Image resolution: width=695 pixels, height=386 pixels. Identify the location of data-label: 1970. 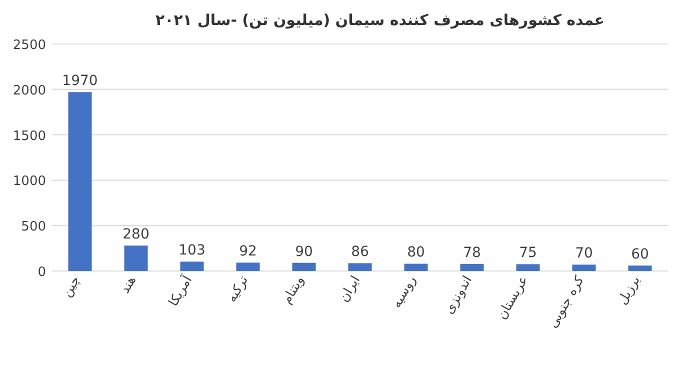
(80, 81).